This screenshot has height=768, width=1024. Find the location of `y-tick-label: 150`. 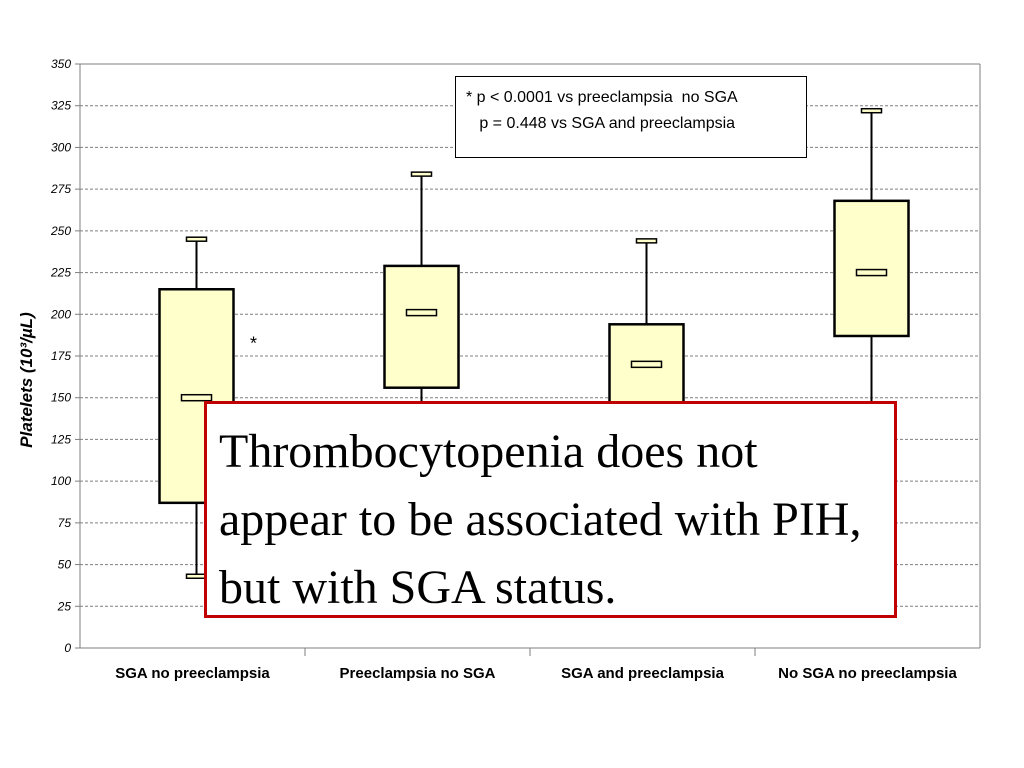

y-tick-label: 150 is located at coordinates (61, 398).